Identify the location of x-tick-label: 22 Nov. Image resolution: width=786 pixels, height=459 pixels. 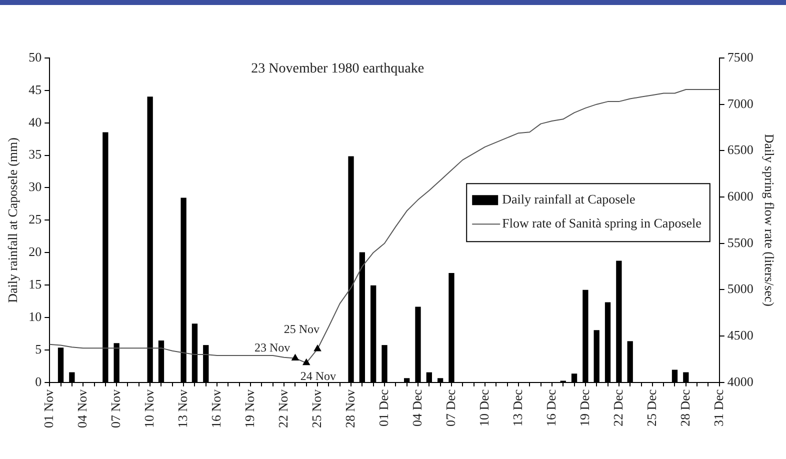
(282, 408).